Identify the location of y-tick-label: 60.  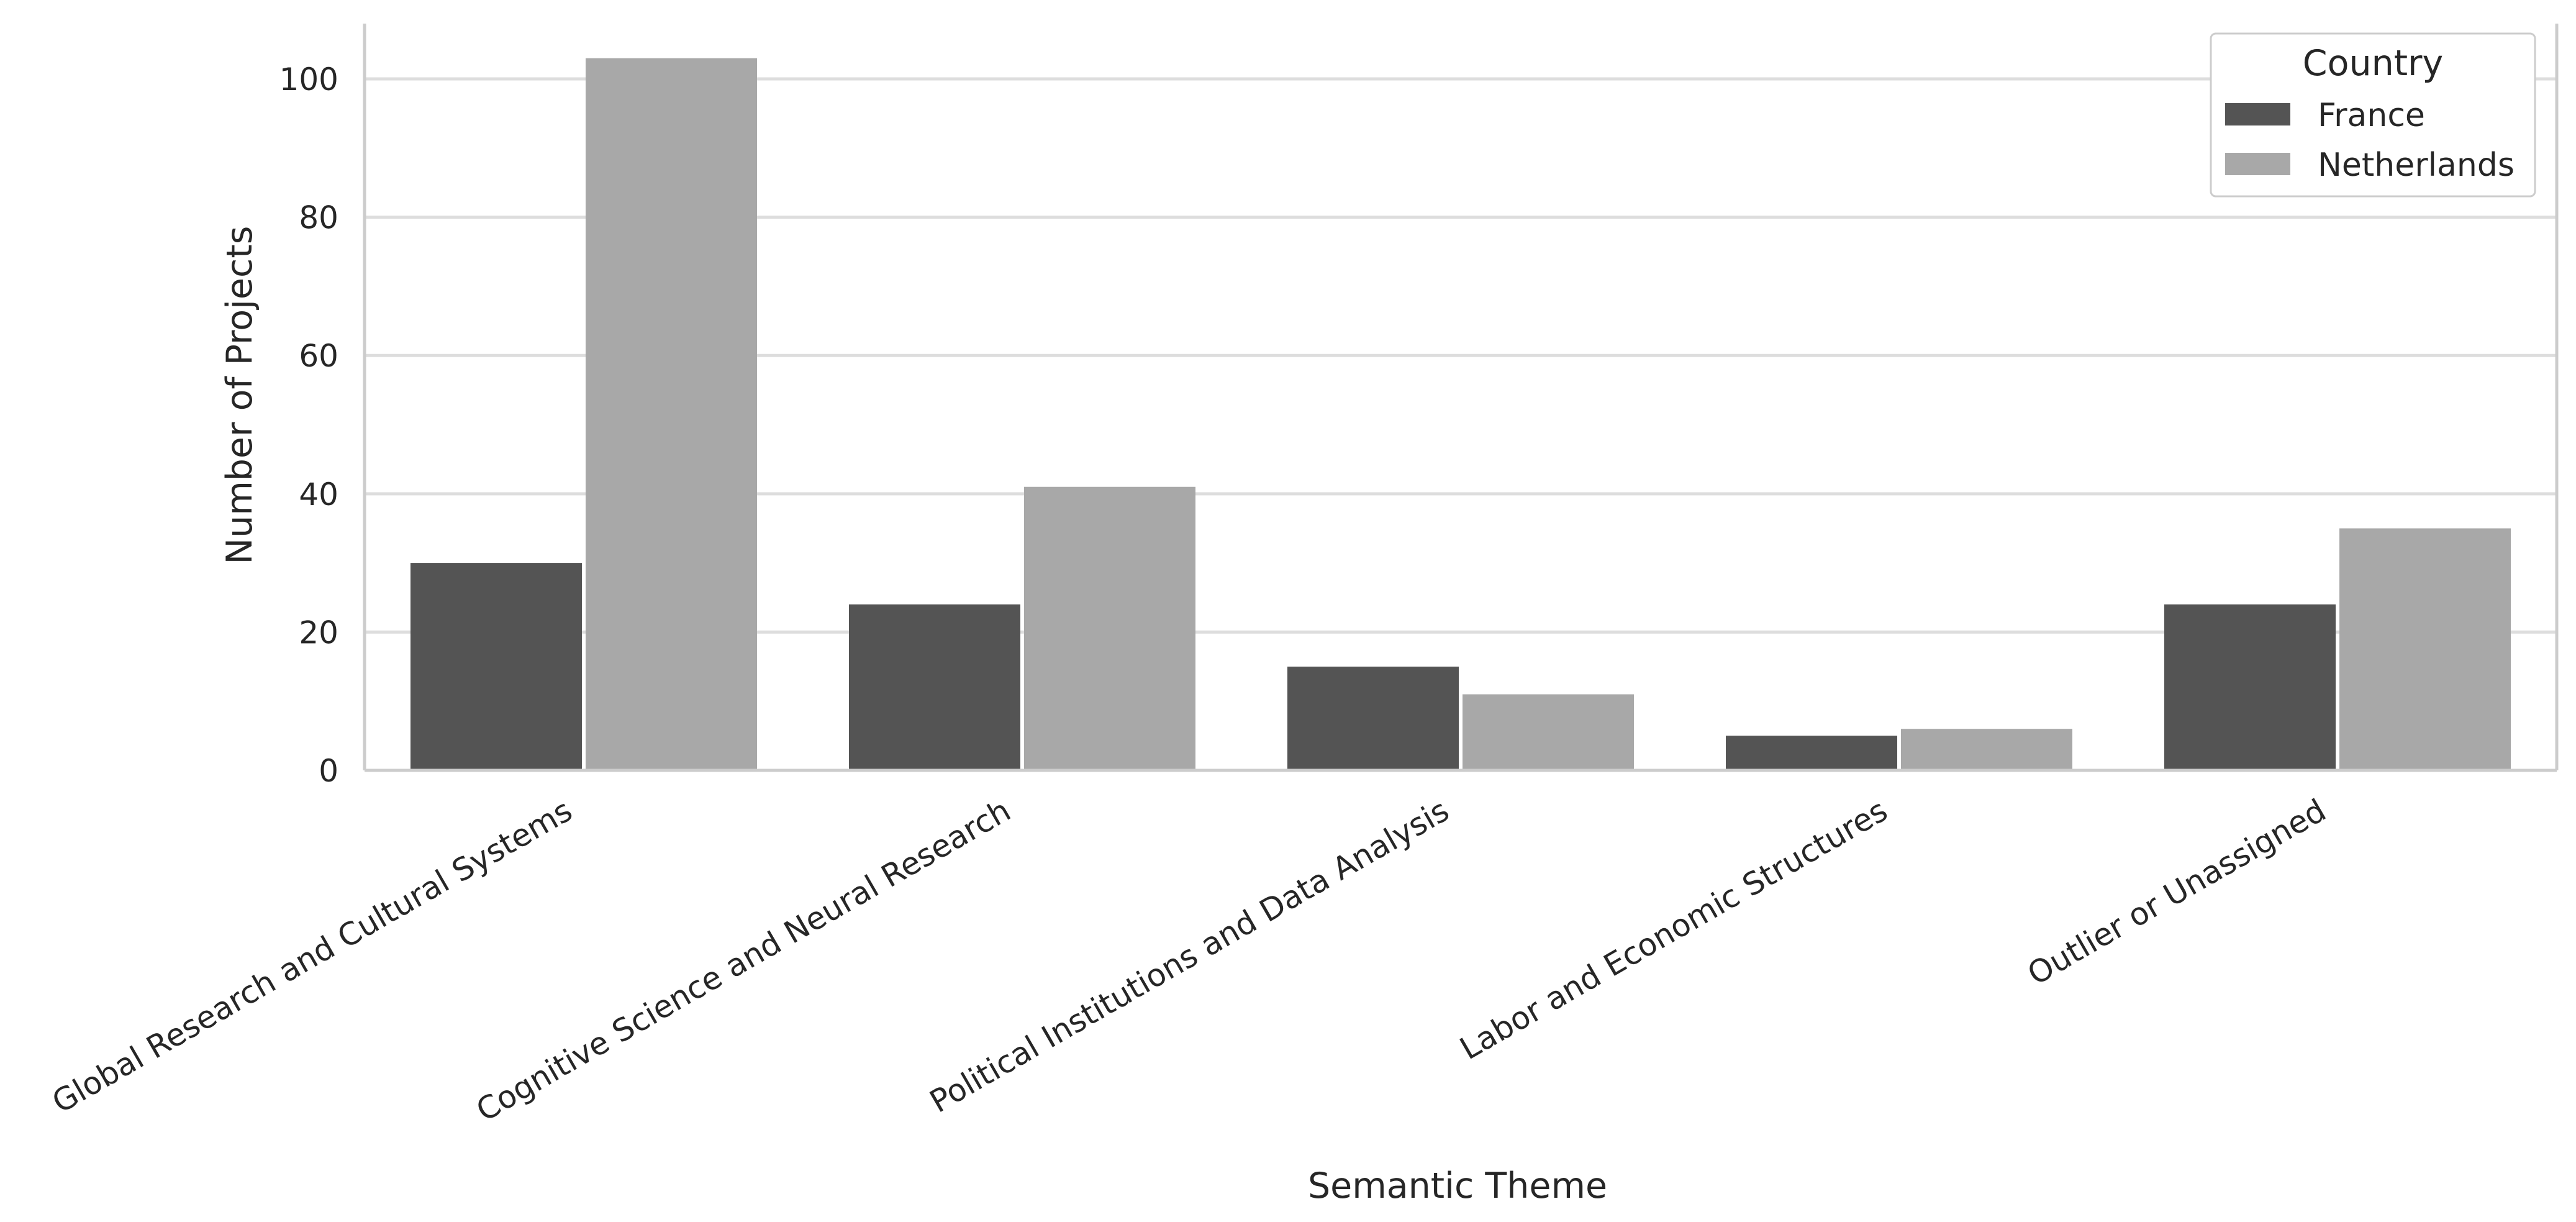
(318, 356).